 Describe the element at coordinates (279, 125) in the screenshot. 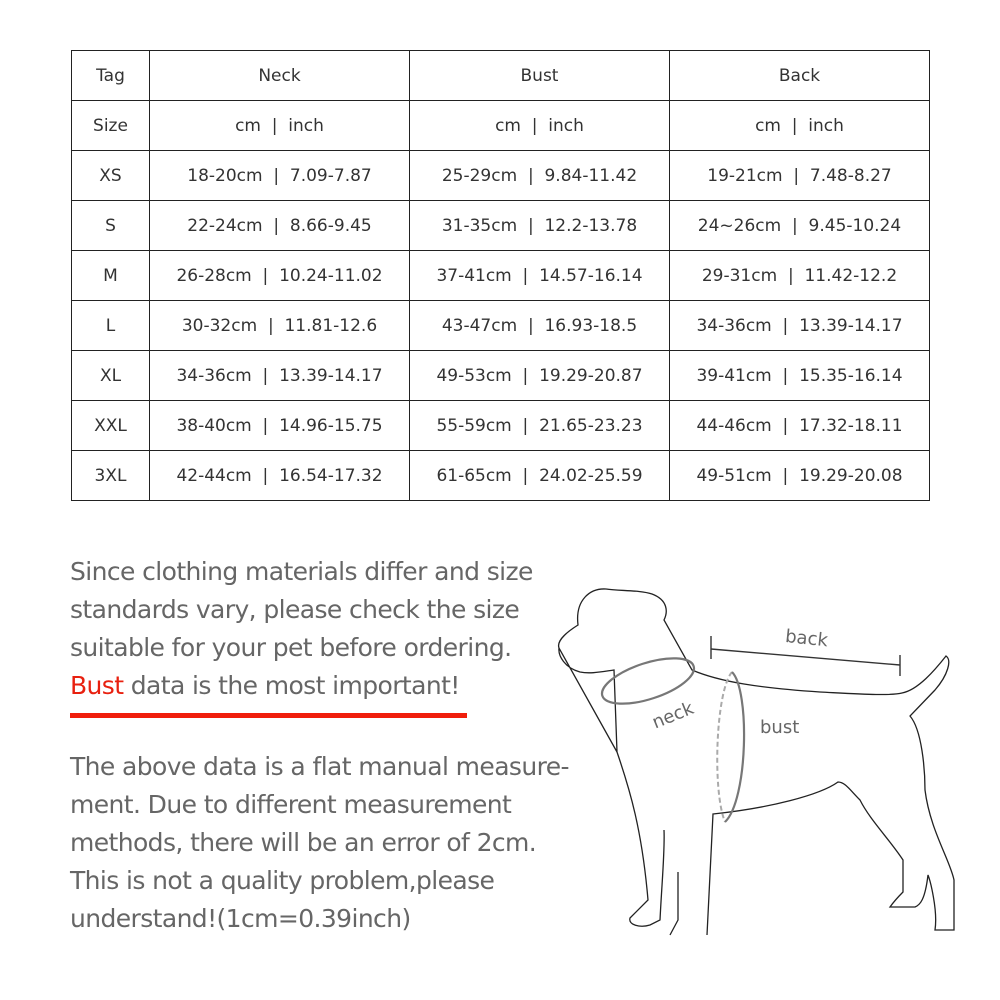

I see `unit-cell: cm | inch` at that location.